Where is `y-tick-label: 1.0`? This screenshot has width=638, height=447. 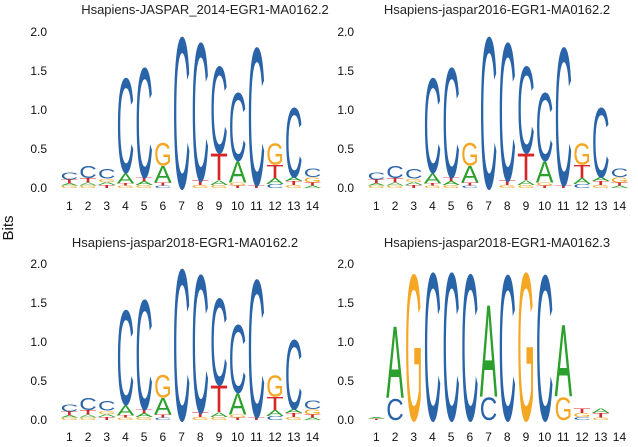
y-tick-label: 1.0 is located at coordinates (345, 110).